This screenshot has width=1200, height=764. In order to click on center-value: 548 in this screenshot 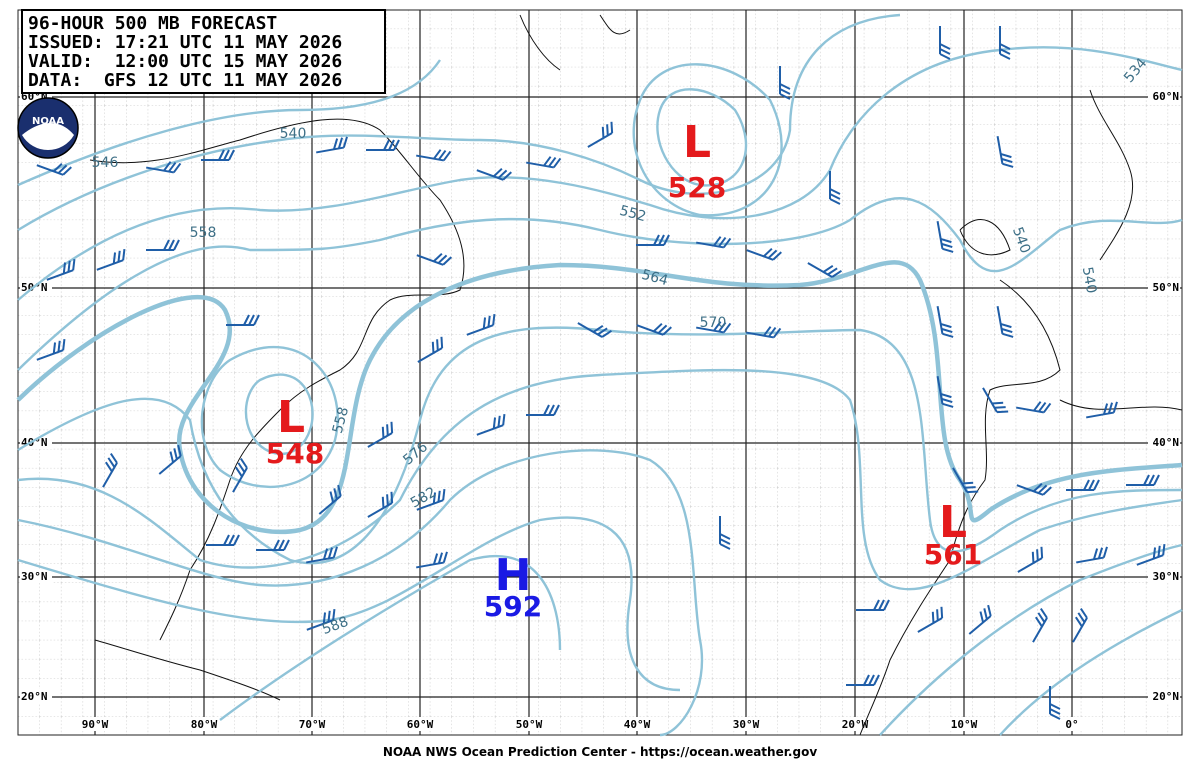, I will do `click(295, 453)`.